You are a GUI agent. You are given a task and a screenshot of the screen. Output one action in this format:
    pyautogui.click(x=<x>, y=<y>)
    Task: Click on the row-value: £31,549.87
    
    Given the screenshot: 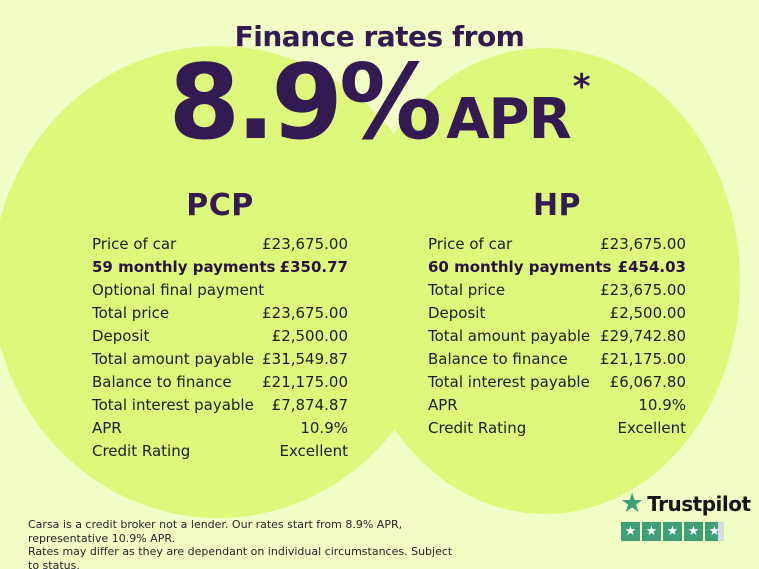 What is the action you would take?
    pyautogui.click(x=305, y=359)
    